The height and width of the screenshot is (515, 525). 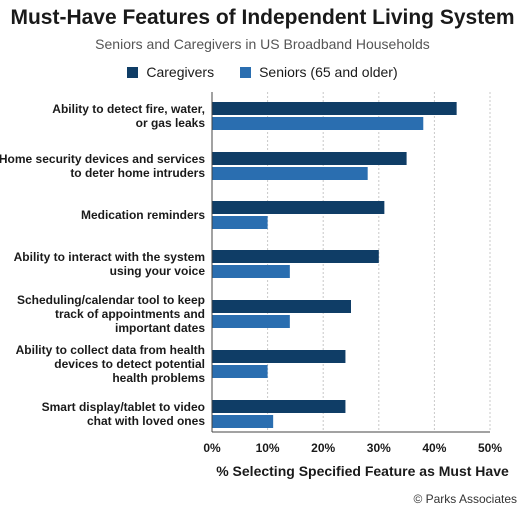 What do you see at coordinates (133, 72) in the screenshot?
I see `legend-swatch-caregivers` at bounding box center [133, 72].